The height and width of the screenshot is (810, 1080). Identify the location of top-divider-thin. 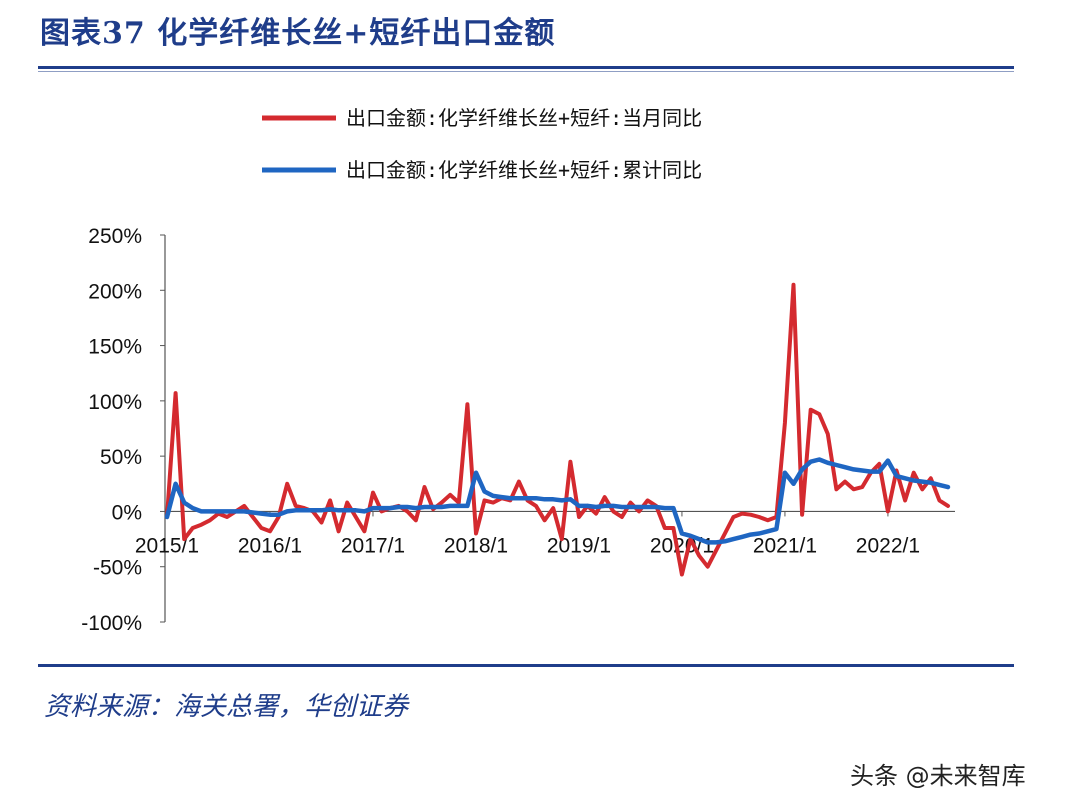
(526, 71).